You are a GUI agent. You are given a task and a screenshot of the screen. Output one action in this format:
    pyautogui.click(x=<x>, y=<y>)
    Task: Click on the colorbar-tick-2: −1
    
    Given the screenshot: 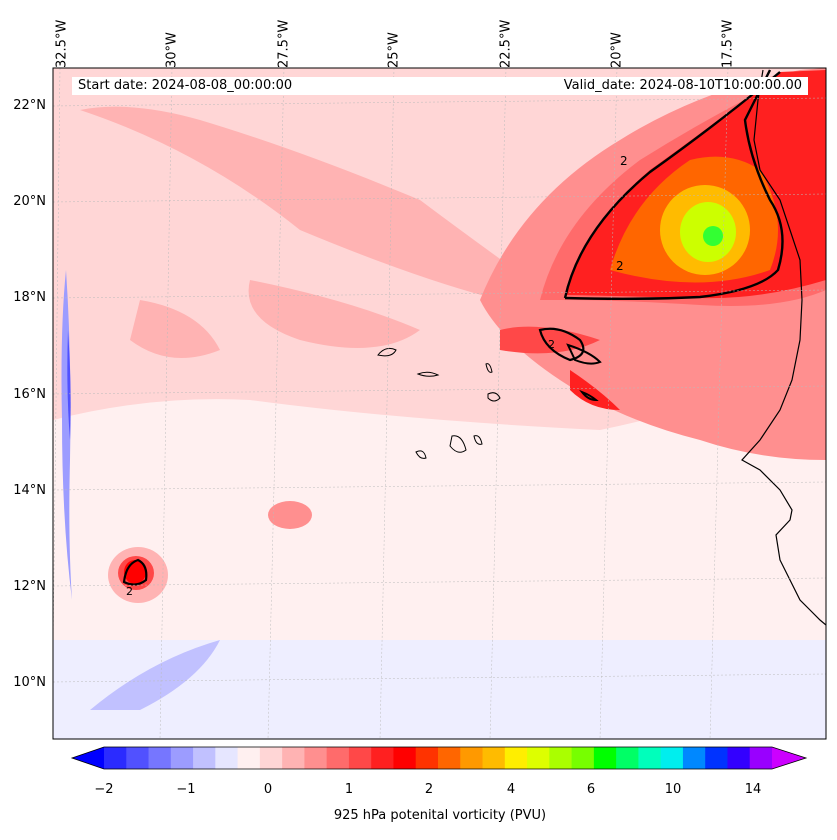 What is the action you would take?
    pyautogui.click(x=186, y=789)
    